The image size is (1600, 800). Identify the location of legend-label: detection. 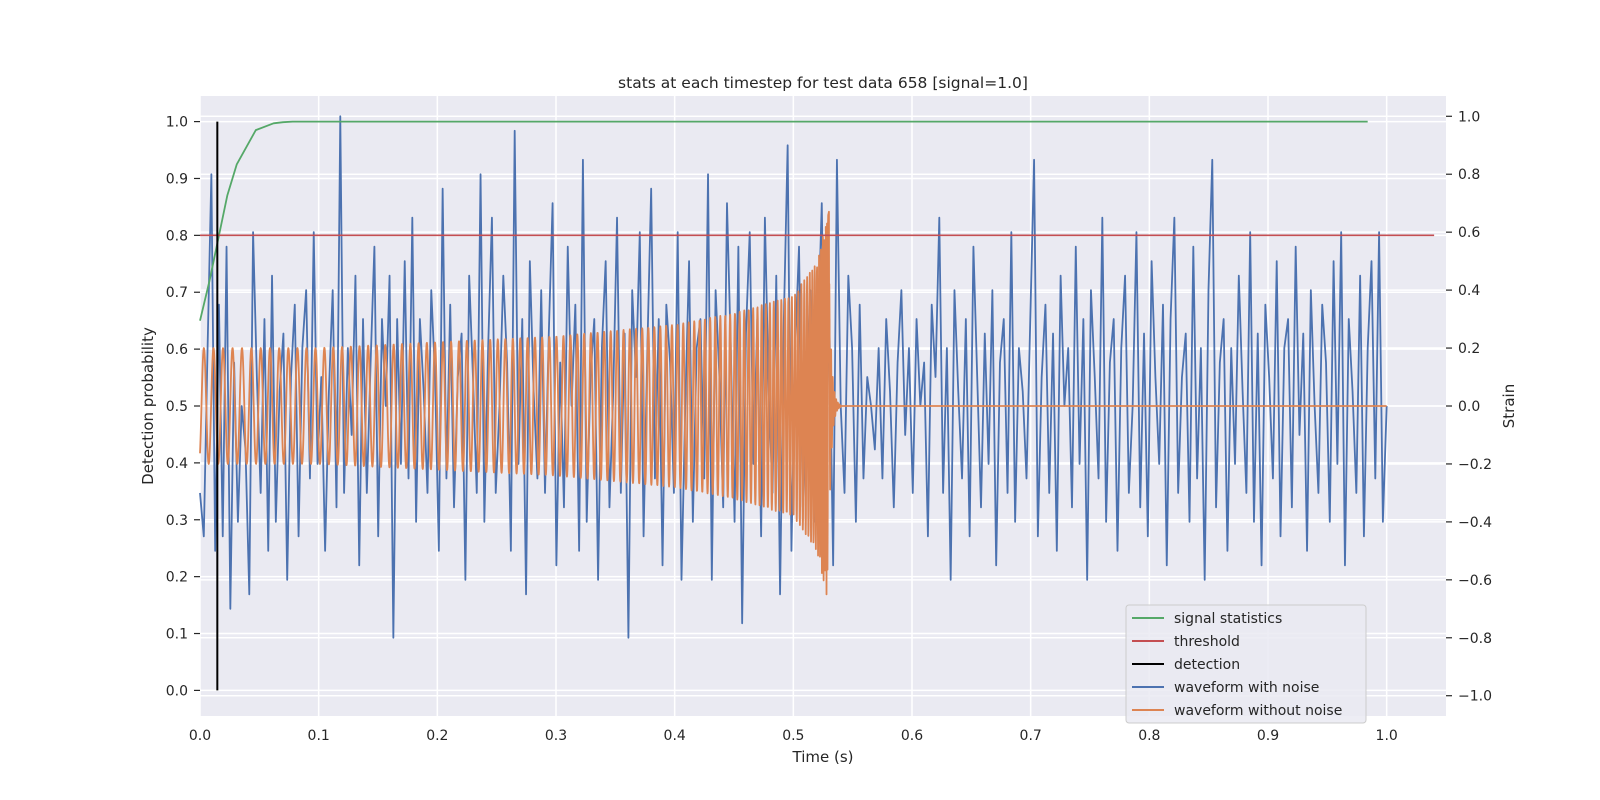
(1207, 665).